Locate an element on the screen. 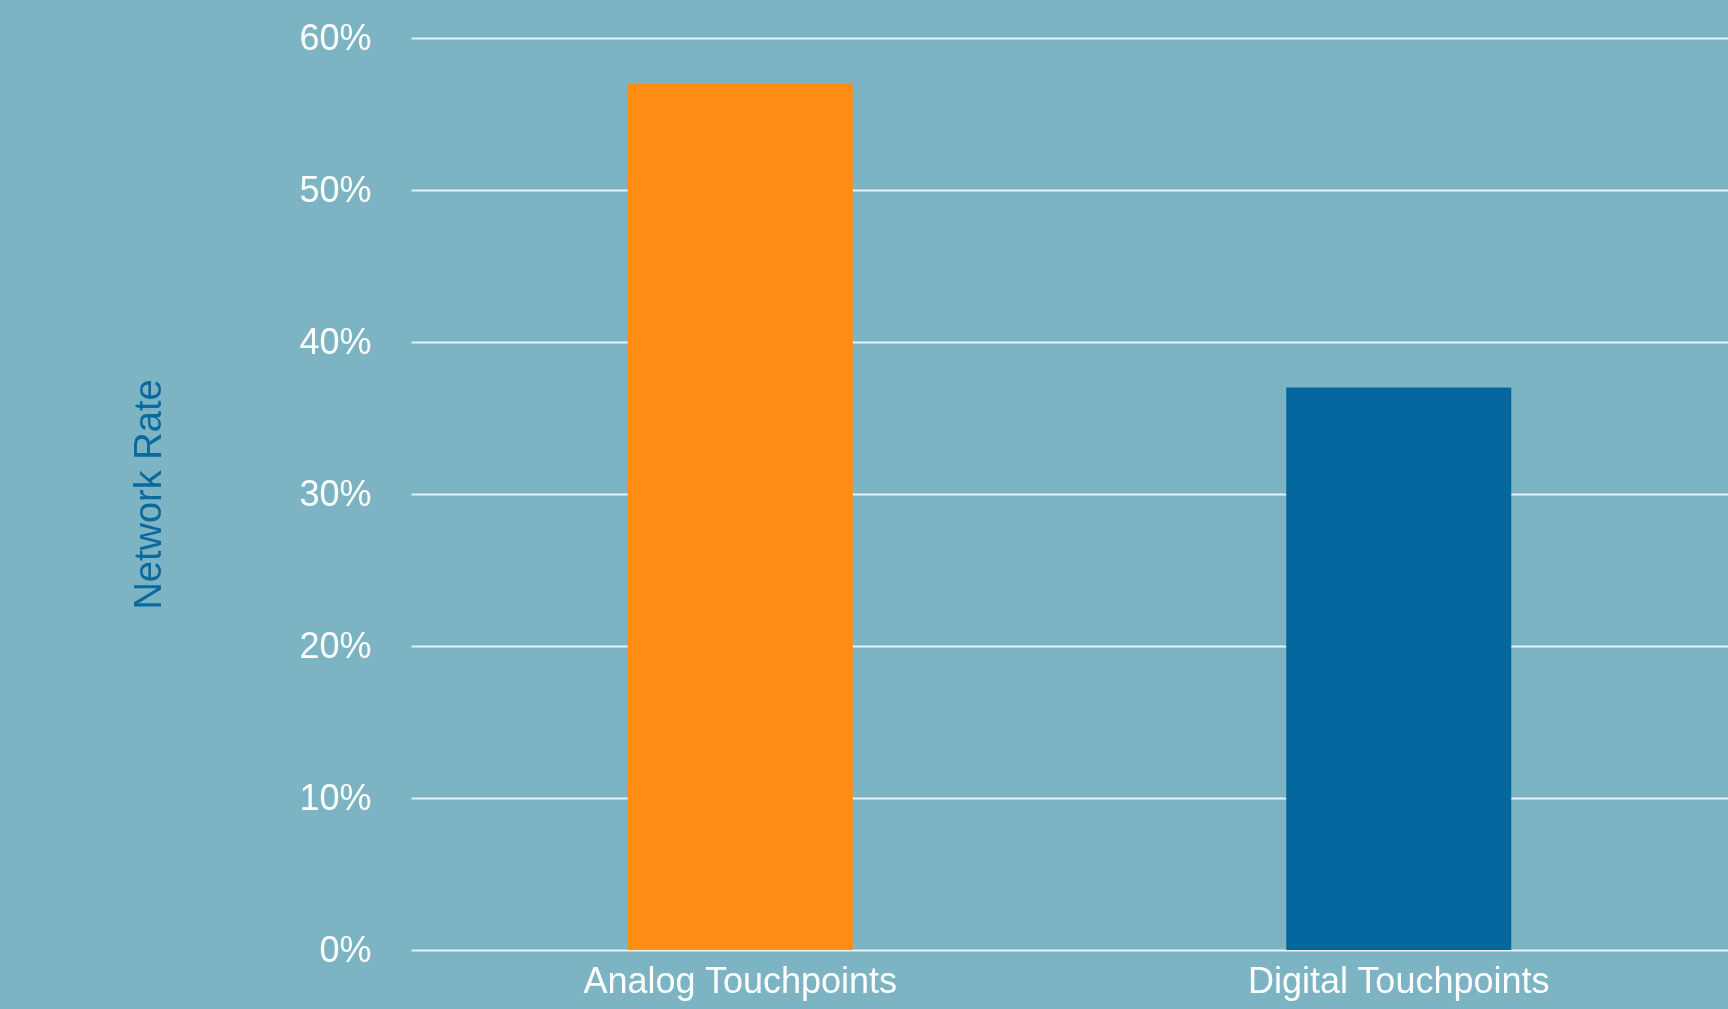  y-tick-label: 0% is located at coordinates (345, 949).